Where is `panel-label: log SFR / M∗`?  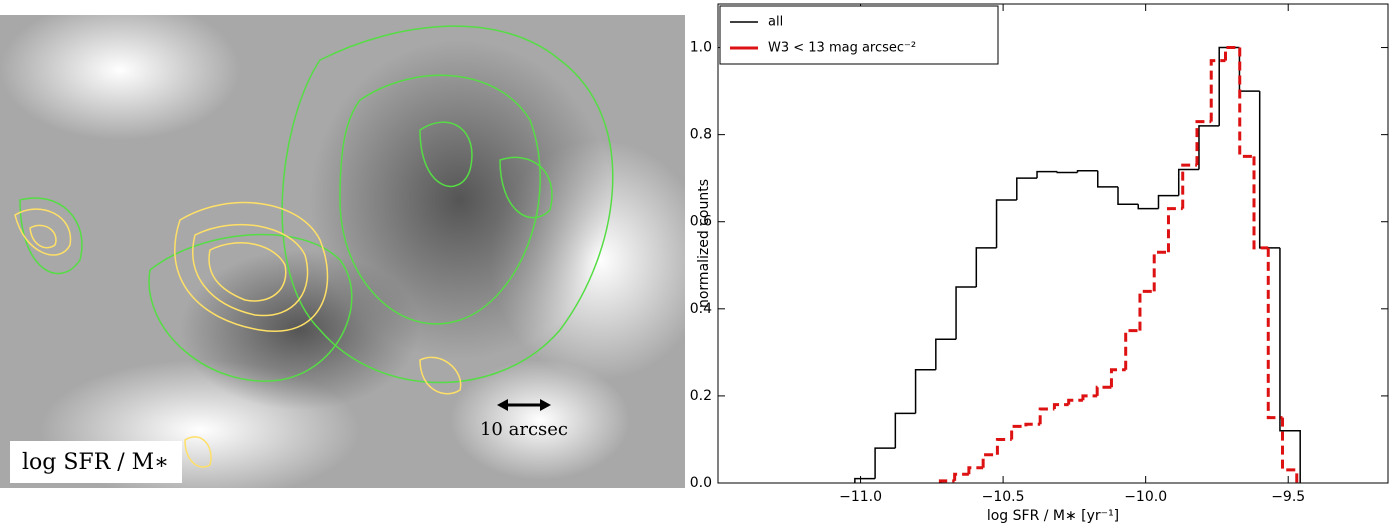
panel-label: log SFR / M∗ is located at coordinates (95, 462).